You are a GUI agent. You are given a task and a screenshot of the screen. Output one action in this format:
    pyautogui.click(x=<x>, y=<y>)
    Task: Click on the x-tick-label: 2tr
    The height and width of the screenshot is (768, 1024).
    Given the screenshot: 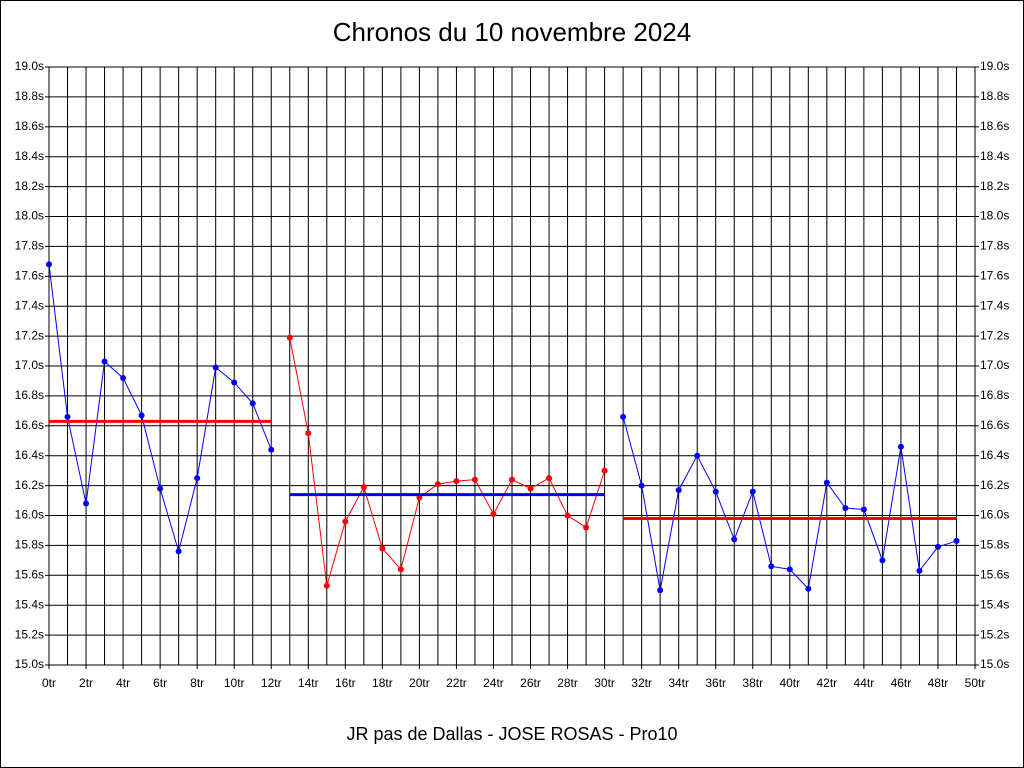 What is the action you would take?
    pyautogui.click(x=86, y=683)
    